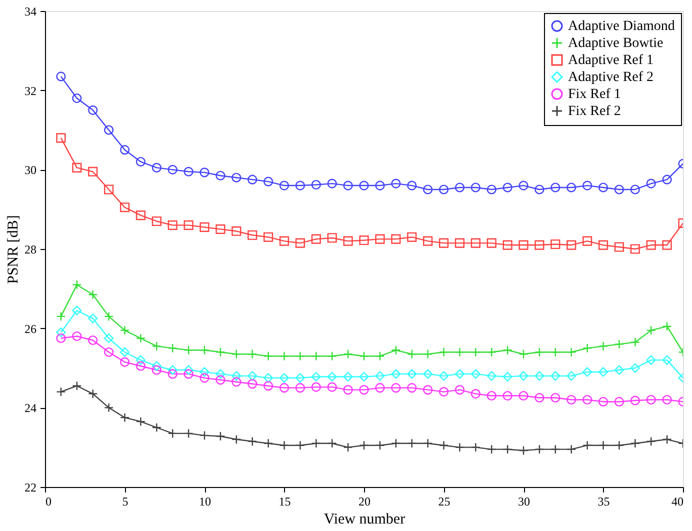 This screenshot has height=531, width=692. What do you see at coordinates (611, 60) in the screenshot?
I see `legend-label: Adaptive Ref 1` at bounding box center [611, 60].